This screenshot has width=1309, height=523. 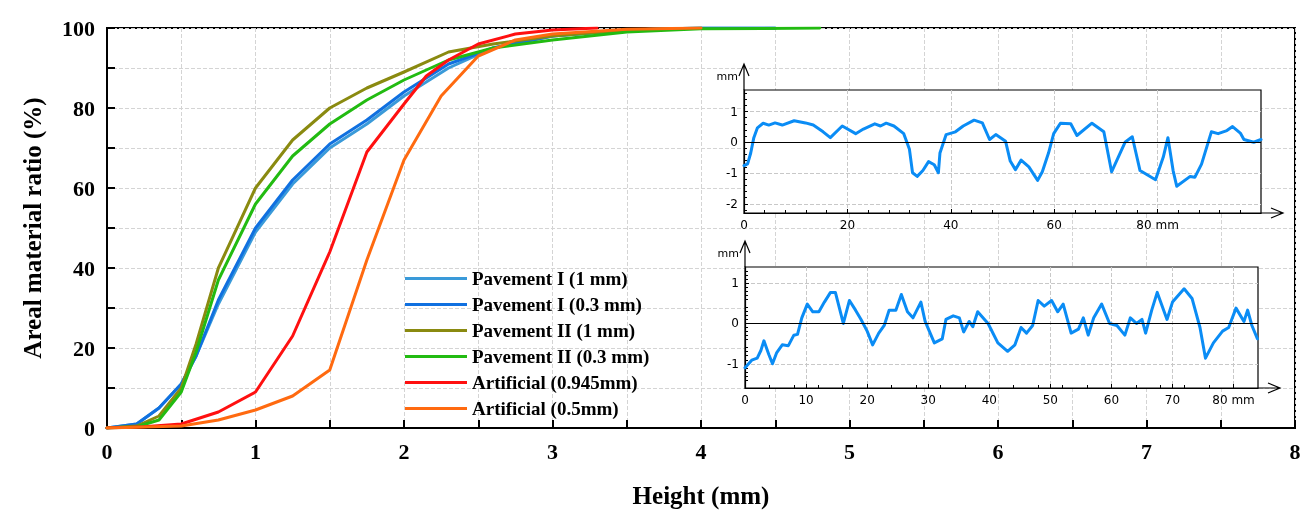 What do you see at coordinates (732, 203) in the screenshot?
I see `y-tick-label: -2` at bounding box center [732, 203].